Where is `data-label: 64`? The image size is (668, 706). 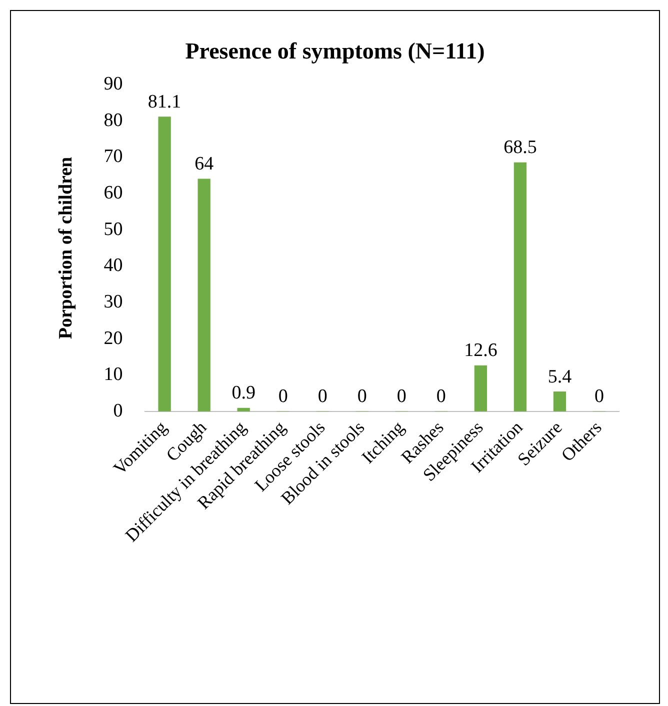
data-label: 64 is located at coordinates (204, 164).